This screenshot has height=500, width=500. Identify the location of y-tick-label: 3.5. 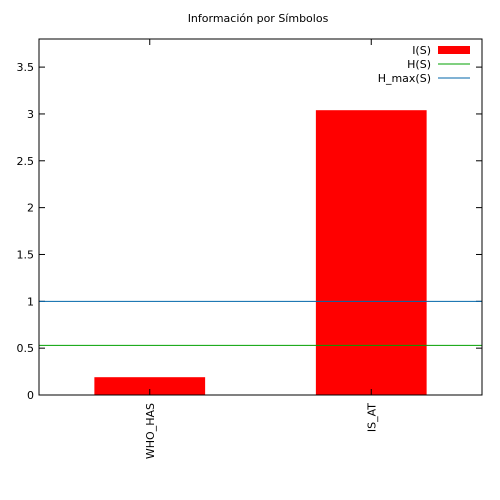
(26, 67).